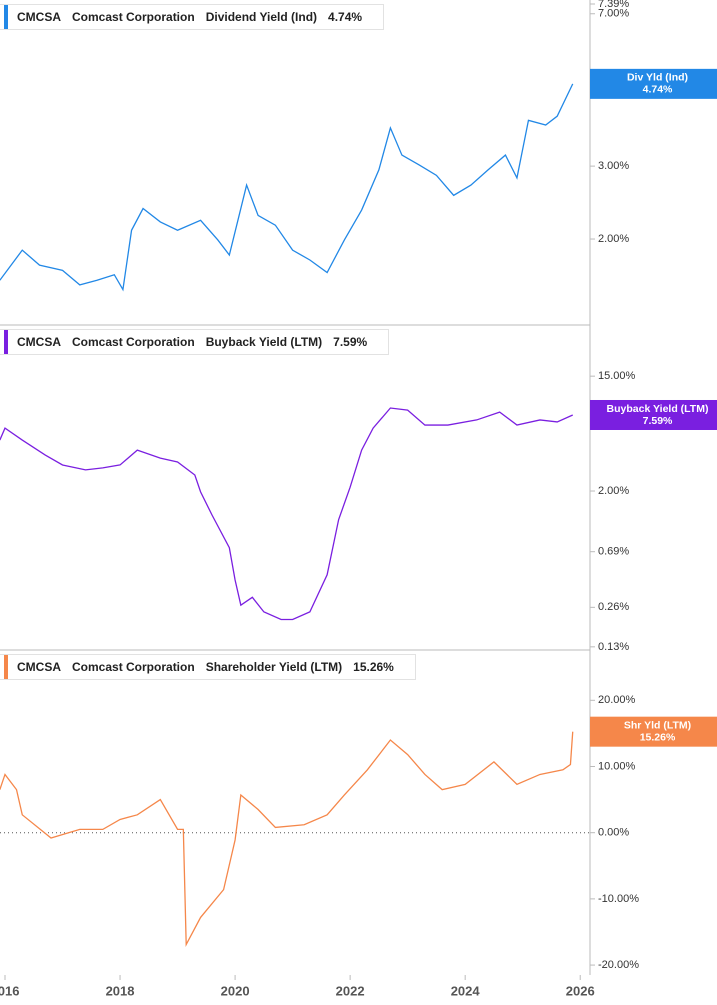 The width and height of the screenshot is (717, 1005). What do you see at coordinates (613, 5) in the screenshot?
I see `y-tick-label: 7.39%` at bounding box center [613, 5].